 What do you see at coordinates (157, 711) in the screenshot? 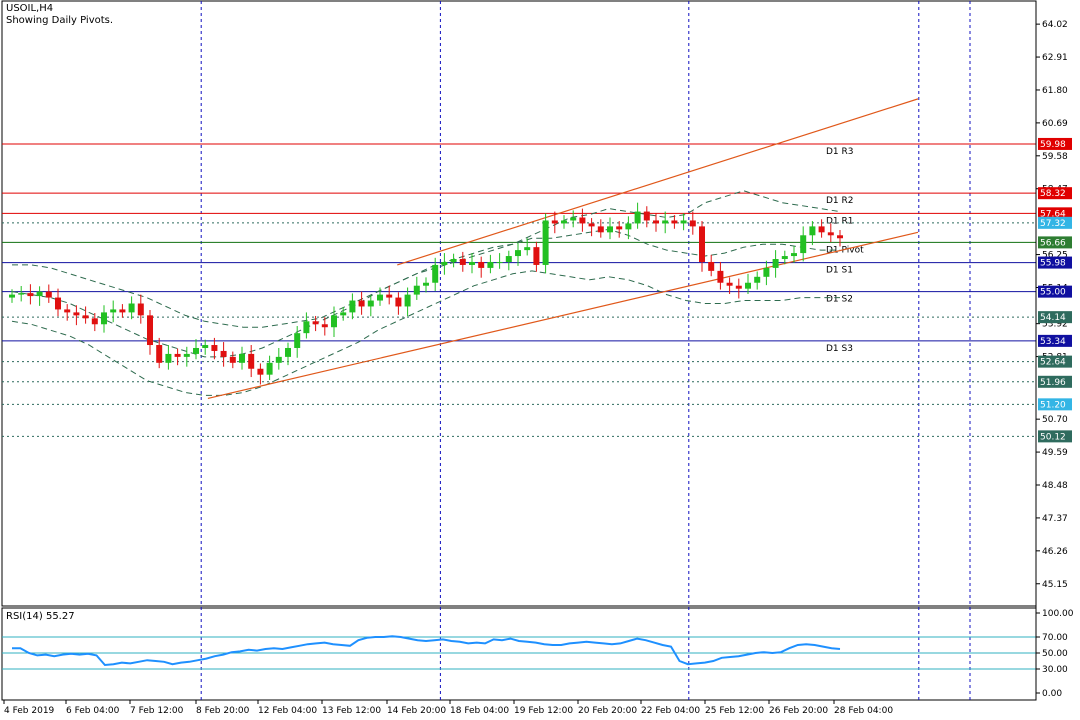
I see `x-tick-label-2: 7 Feb 12:00` at bounding box center [157, 711].